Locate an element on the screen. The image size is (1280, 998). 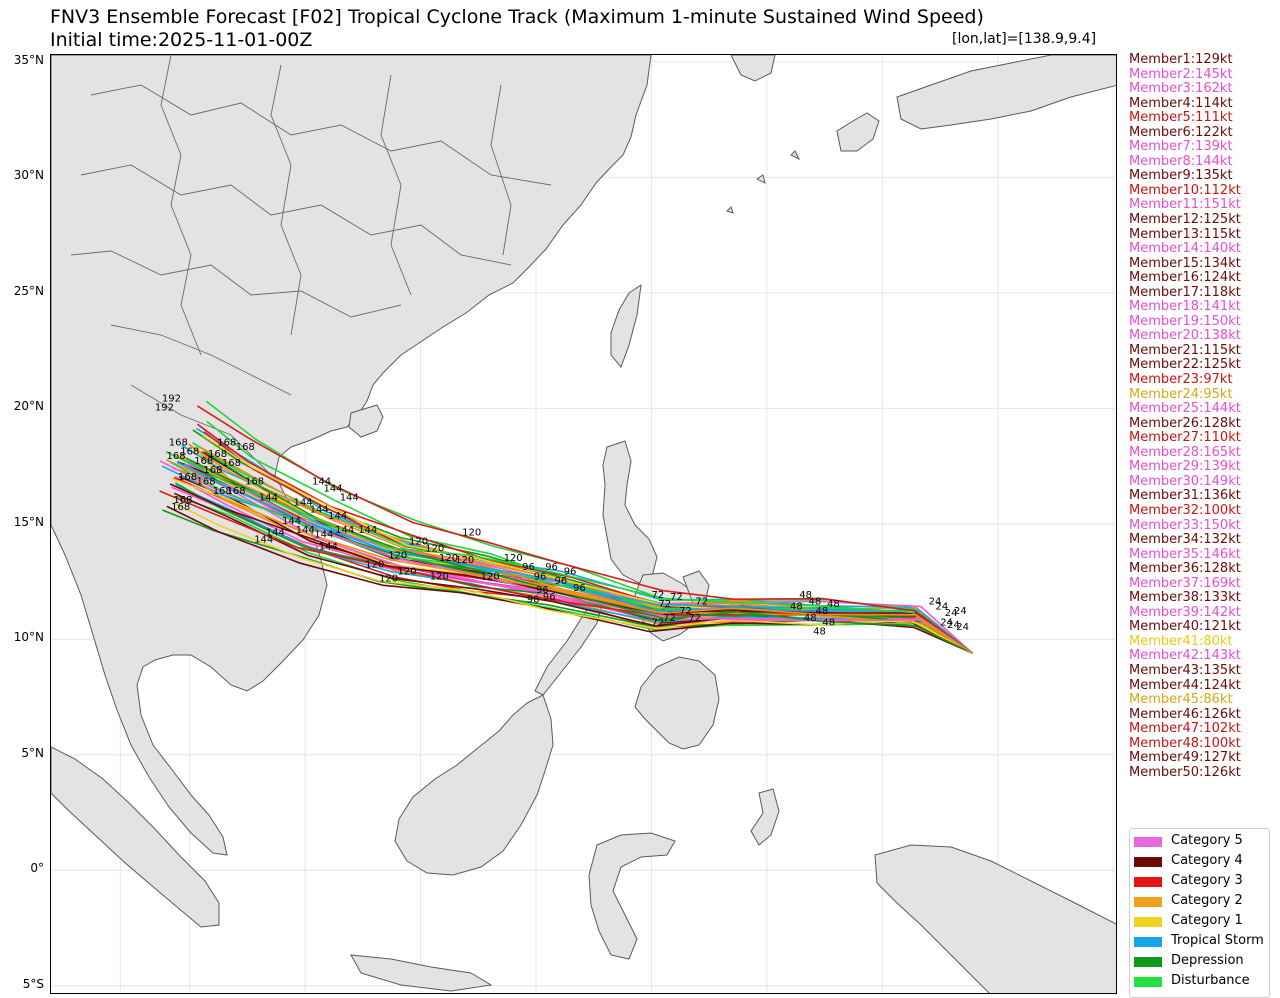
member-intensity-item: Member38:133kt is located at coordinates (1185, 598).